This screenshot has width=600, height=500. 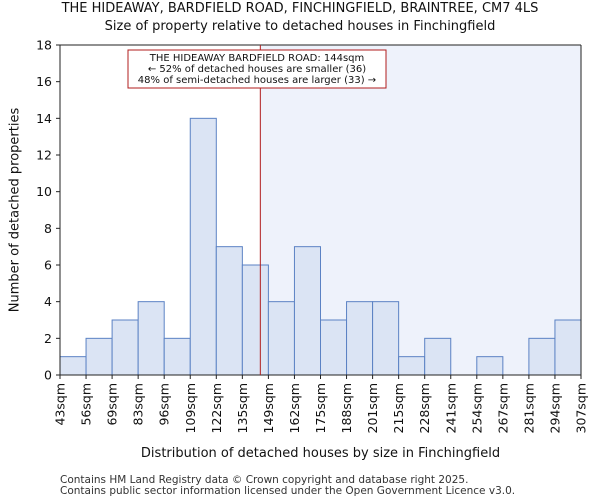 I want to click on annotation-line-1: THE HIDEAWAY BARDFIELD ROAD: 144sqm, so click(x=257, y=58).